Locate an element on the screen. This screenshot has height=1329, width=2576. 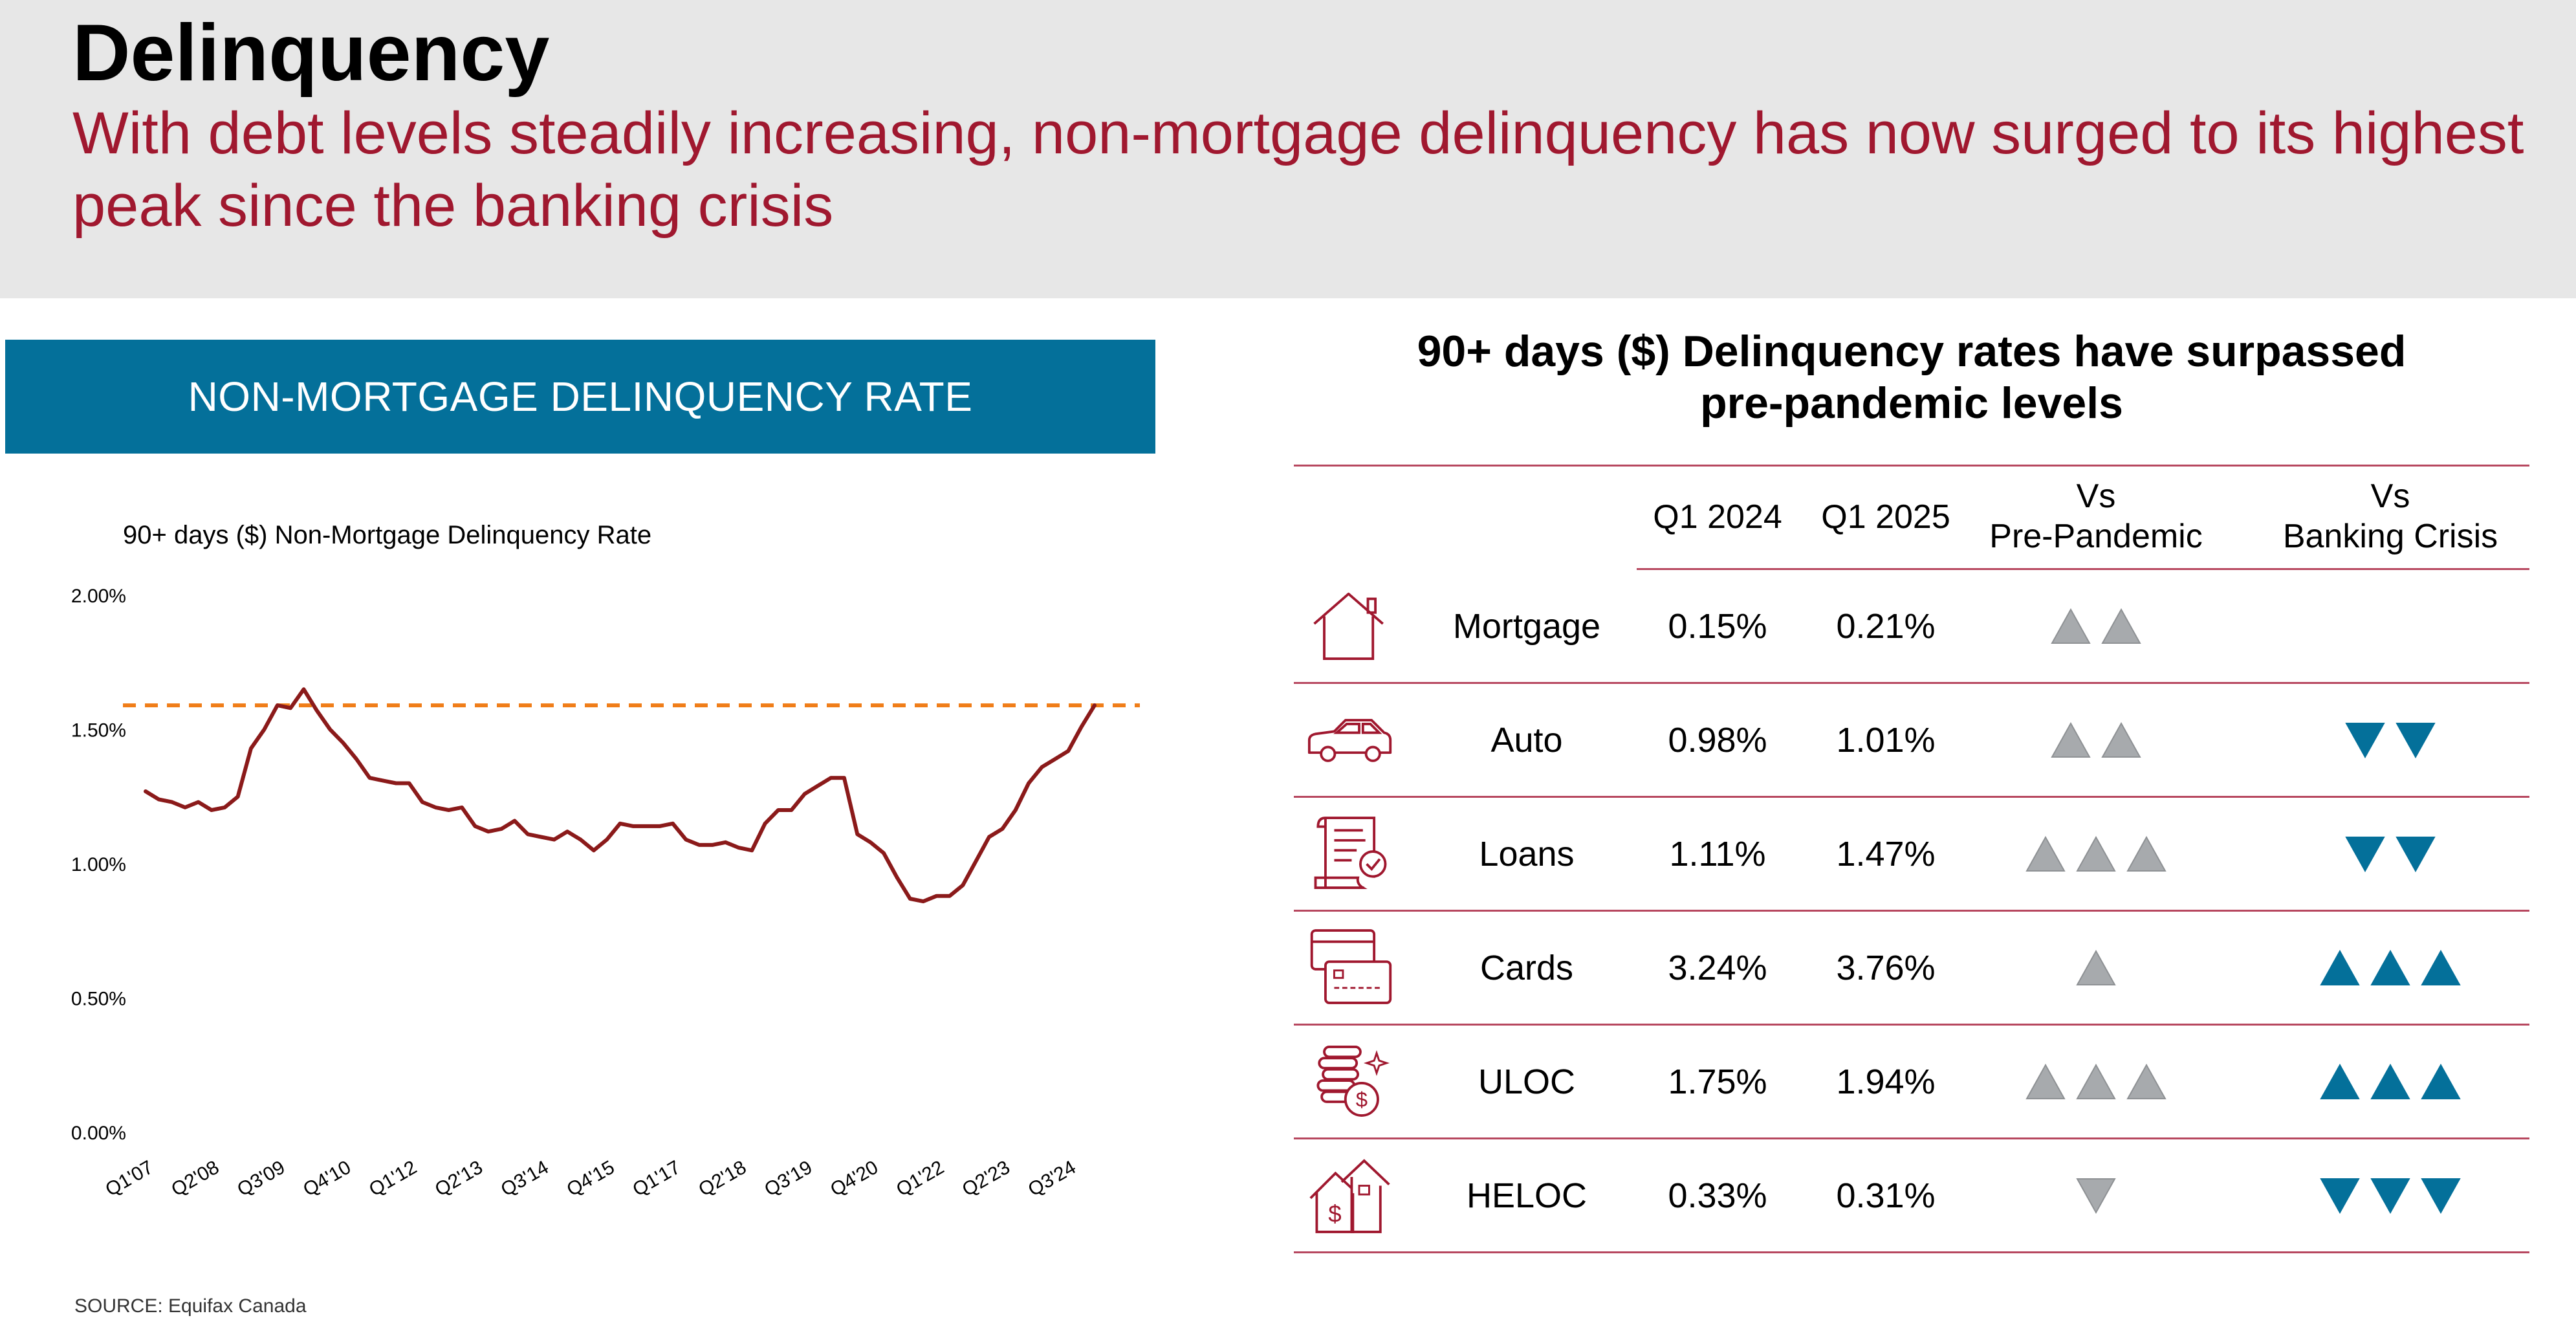
value-q1-2024: 3.24% is located at coordinates (1717, 968).